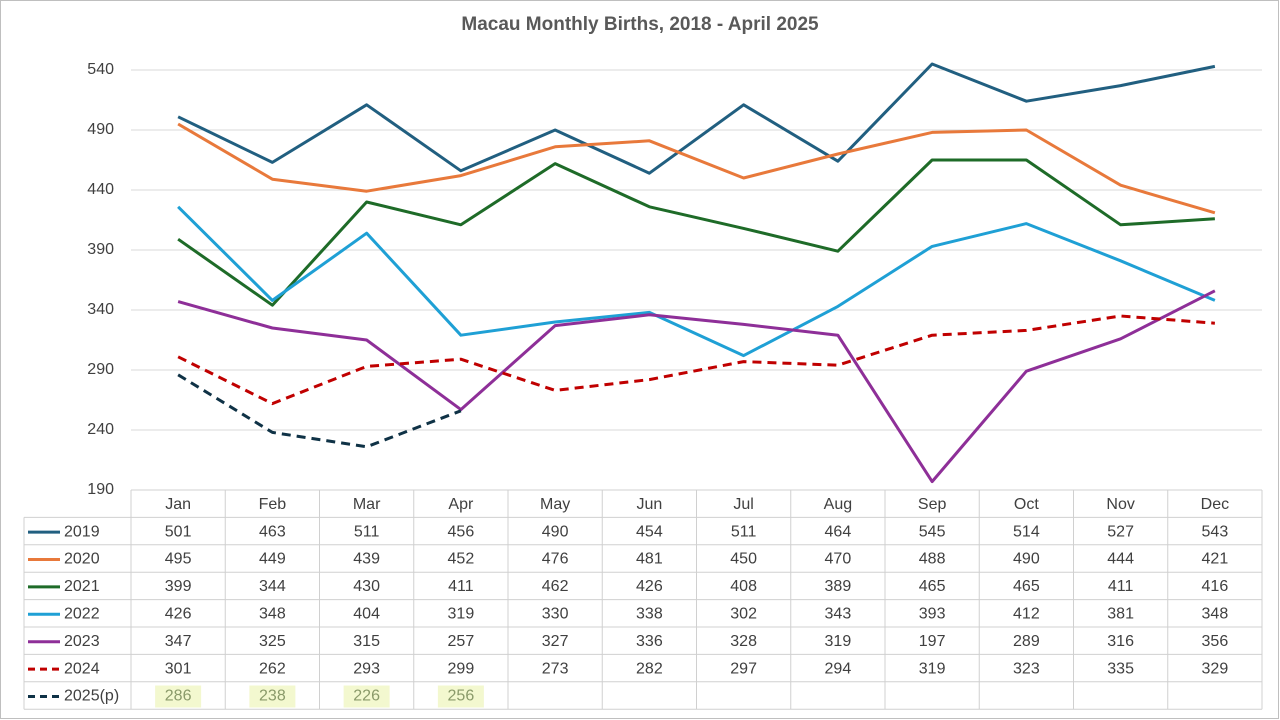  Describe the element at coordinates (1215, 668) in the screenshot. I see `table-value: 329` at that location.